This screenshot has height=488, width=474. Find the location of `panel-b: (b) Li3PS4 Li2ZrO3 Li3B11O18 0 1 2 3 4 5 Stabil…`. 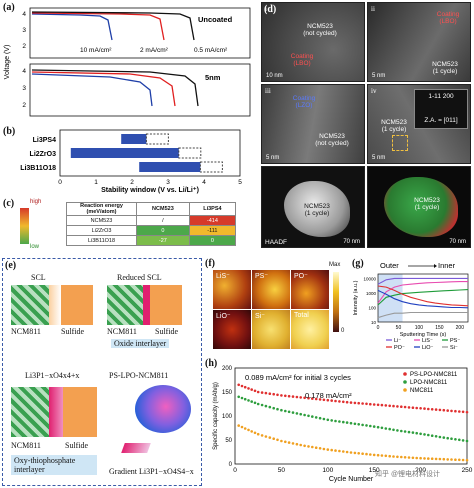

panel-b: (b) Li3PS4 Li2ZrO3 Li3B11O18 0 1 2 3 4 5 Stabil… is located at coordinates (129, 159).